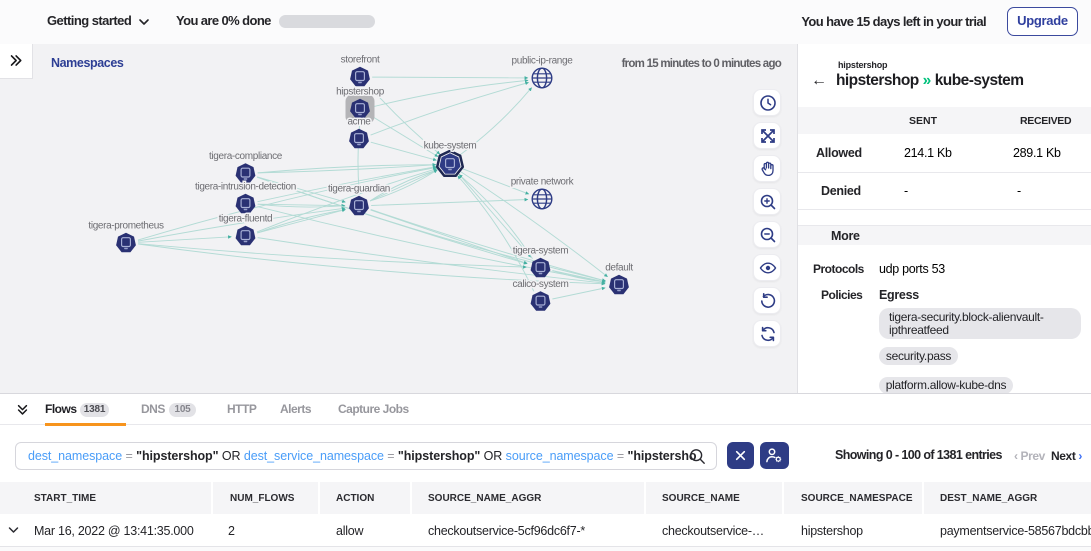 The height and width of the screenshot is (551, 1091). I want to click on svg-text: acme, so click(359, 122).